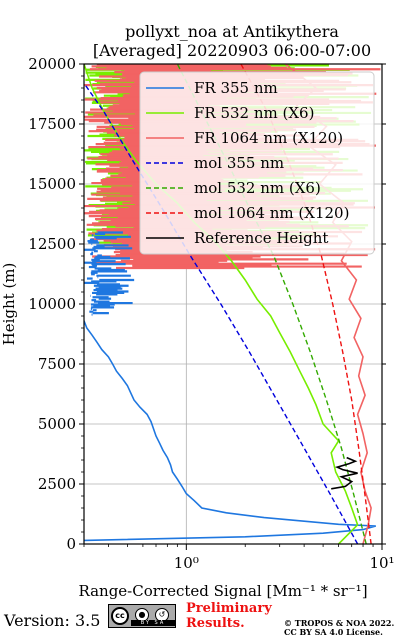 The height and width of the screenshot is (640, 400). Describe the element at coordinates (232, 50) in the screenshot. I see `chart-subtitle: [Averaged] 20220903 06:00-07:00` at that location.